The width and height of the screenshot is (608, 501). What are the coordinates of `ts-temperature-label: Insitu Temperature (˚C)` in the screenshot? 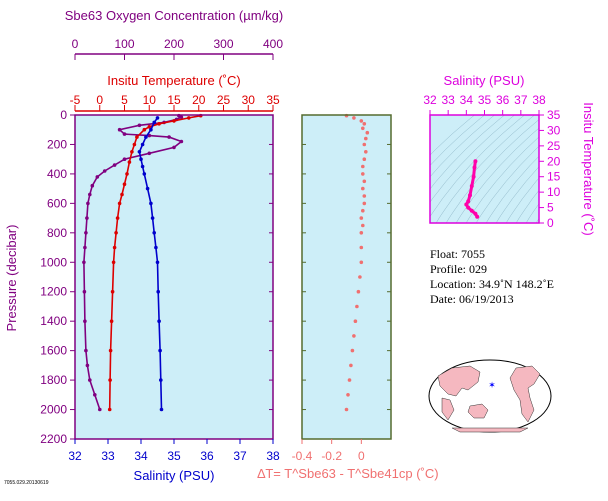 It's located at (588, 168).